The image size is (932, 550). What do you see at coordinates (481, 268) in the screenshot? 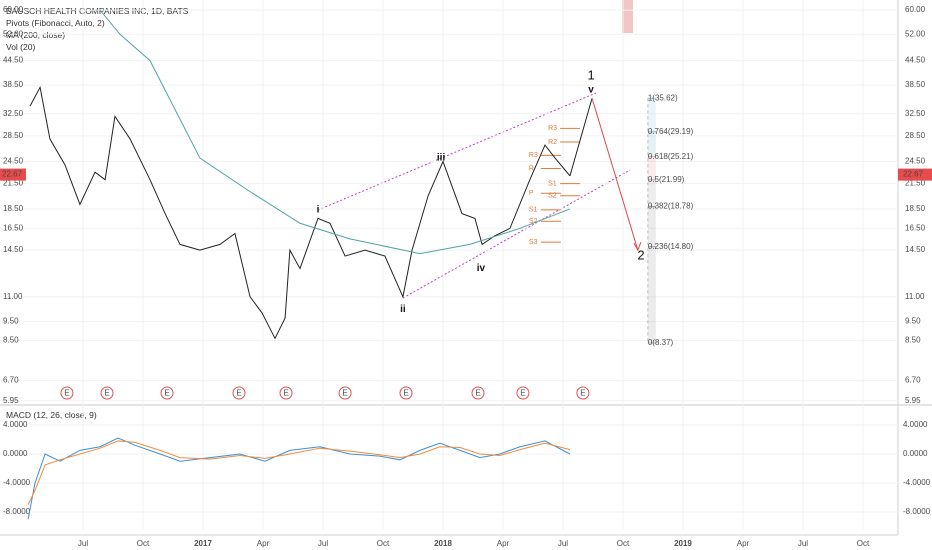
I see `wave-label: iv` at bounding box center [481, 268].